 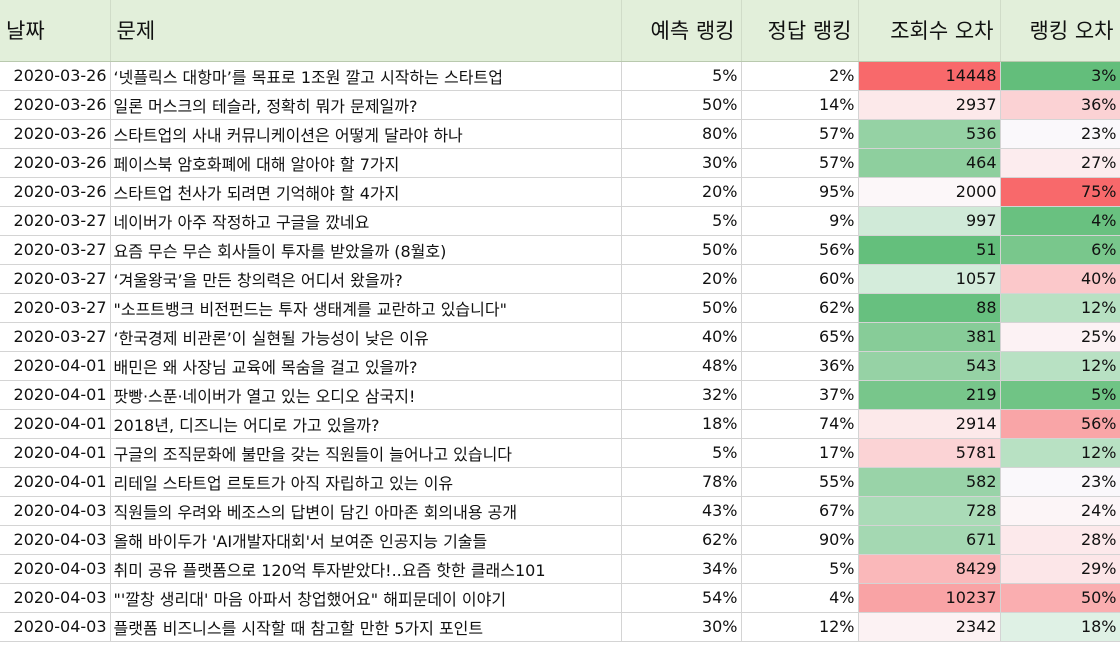 I want to click on question-cell: 취미 공유 플랫폼으로 120억 투자받았다!..요즘 핫한 클래스101, so click(x=366, y=569).